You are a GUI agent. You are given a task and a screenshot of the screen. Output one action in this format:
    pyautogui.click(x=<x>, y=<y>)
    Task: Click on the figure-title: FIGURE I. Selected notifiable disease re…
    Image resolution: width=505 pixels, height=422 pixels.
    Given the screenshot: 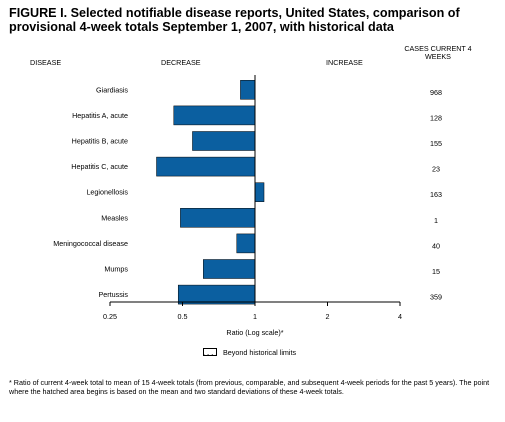 What is the action you would take?
    pyautogui.click(x=234, y=20)
    